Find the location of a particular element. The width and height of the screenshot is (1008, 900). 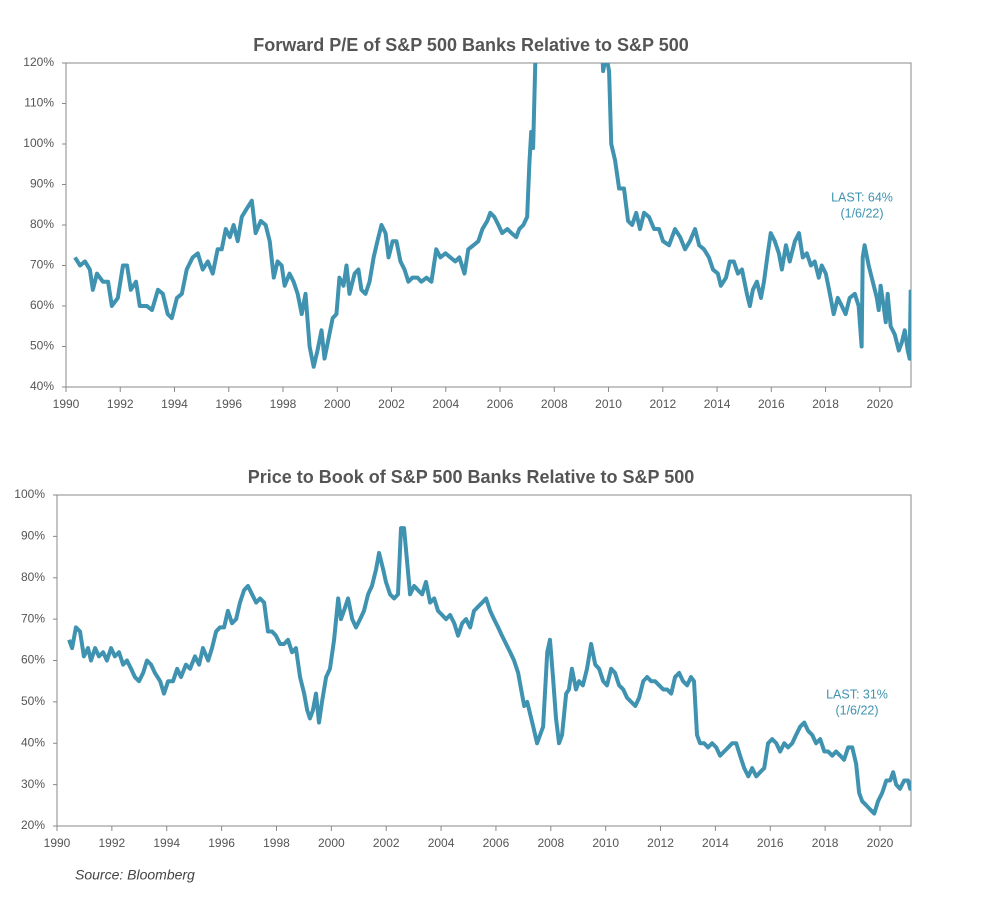

annotation: LAST: 64% is located at coordinates (862, 197).